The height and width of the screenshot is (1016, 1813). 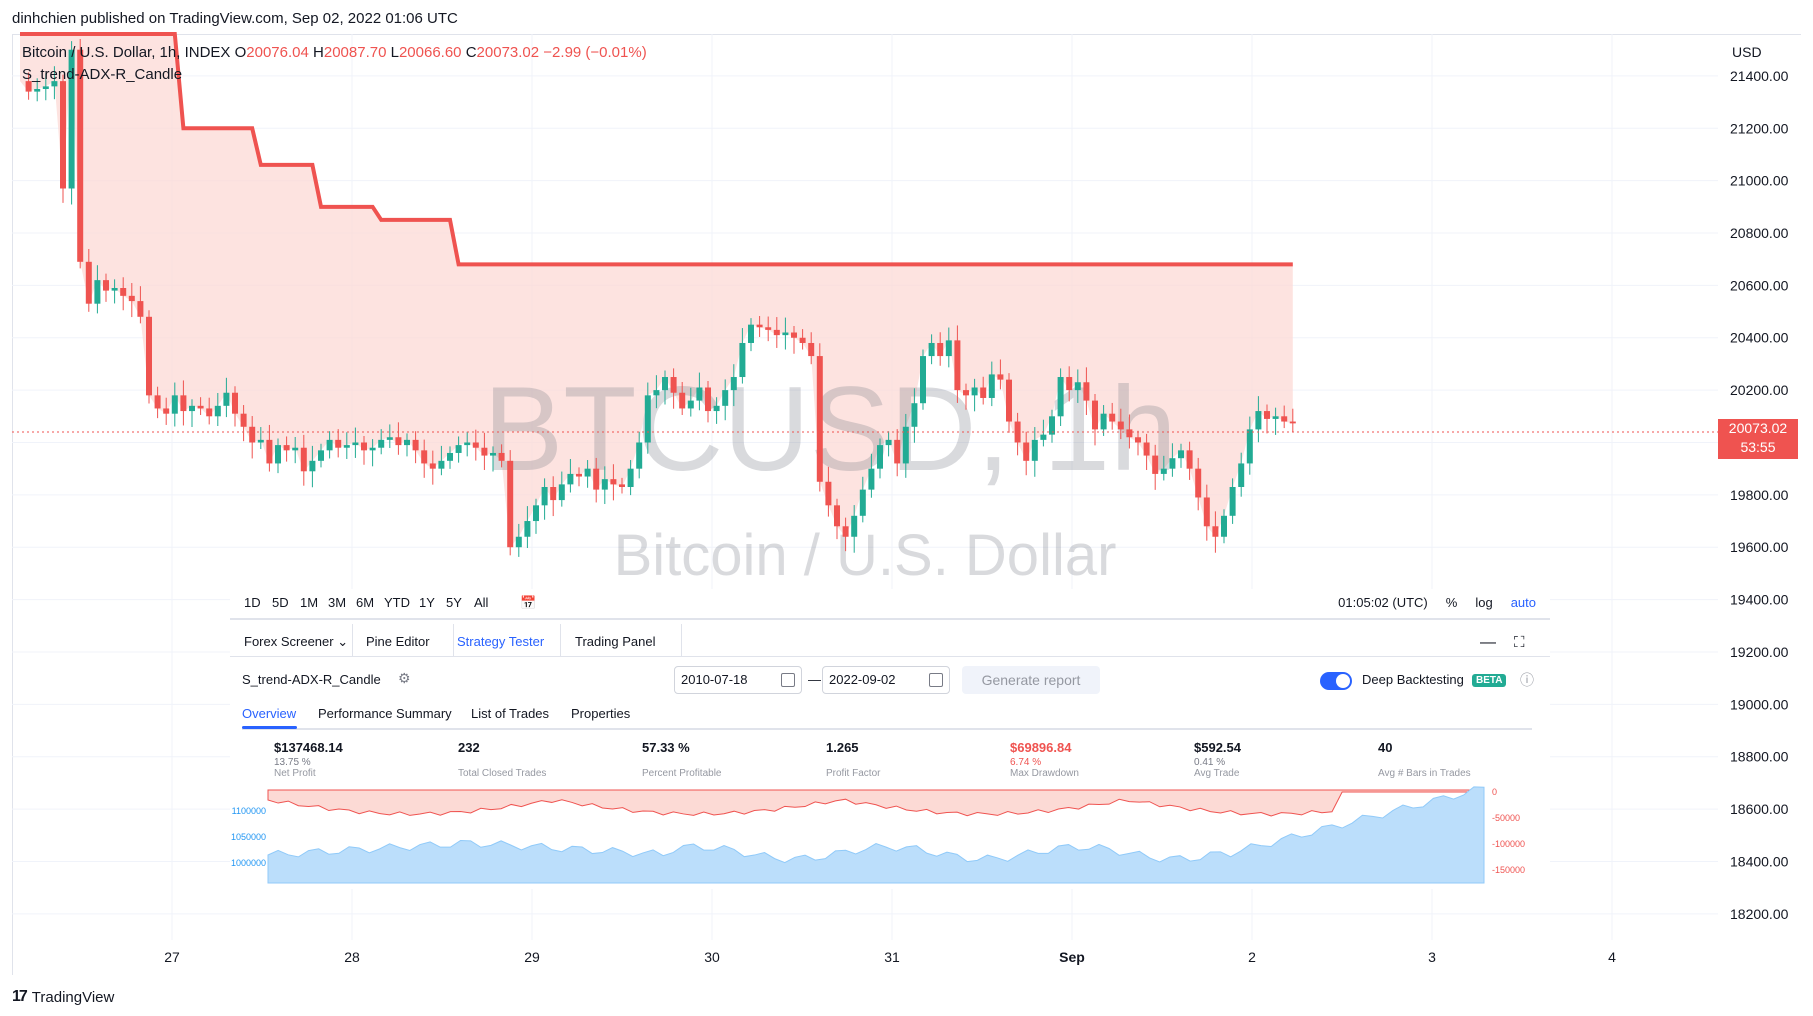 What do you see at coordinates (1463, 762) in the screenshot?
I see `metric-percent` at bounding box center [1463, 762].